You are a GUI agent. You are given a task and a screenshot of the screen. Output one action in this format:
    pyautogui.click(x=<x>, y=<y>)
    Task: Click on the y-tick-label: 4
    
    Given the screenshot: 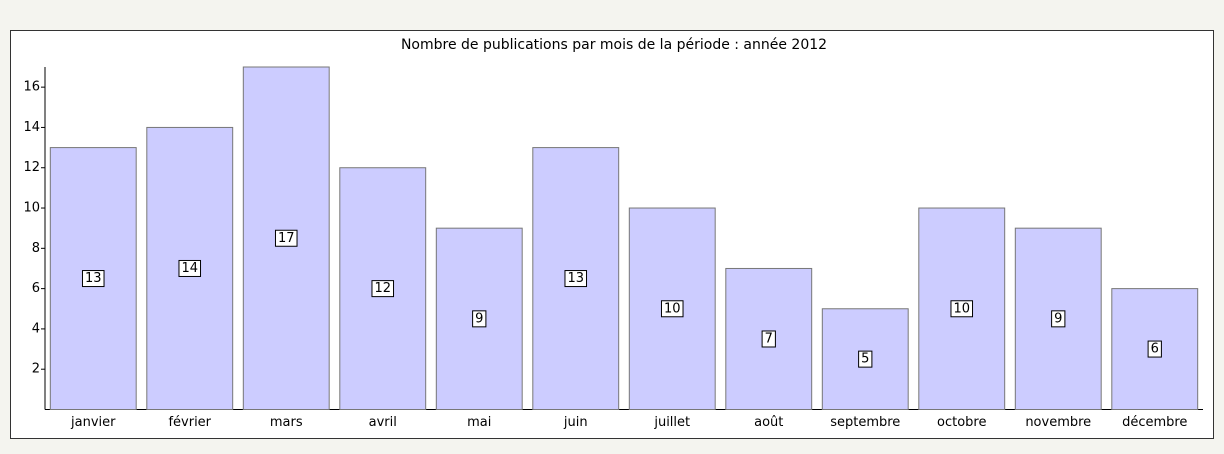 What is the action you would take?
    pyautogui.click(x=36, y=328)
    